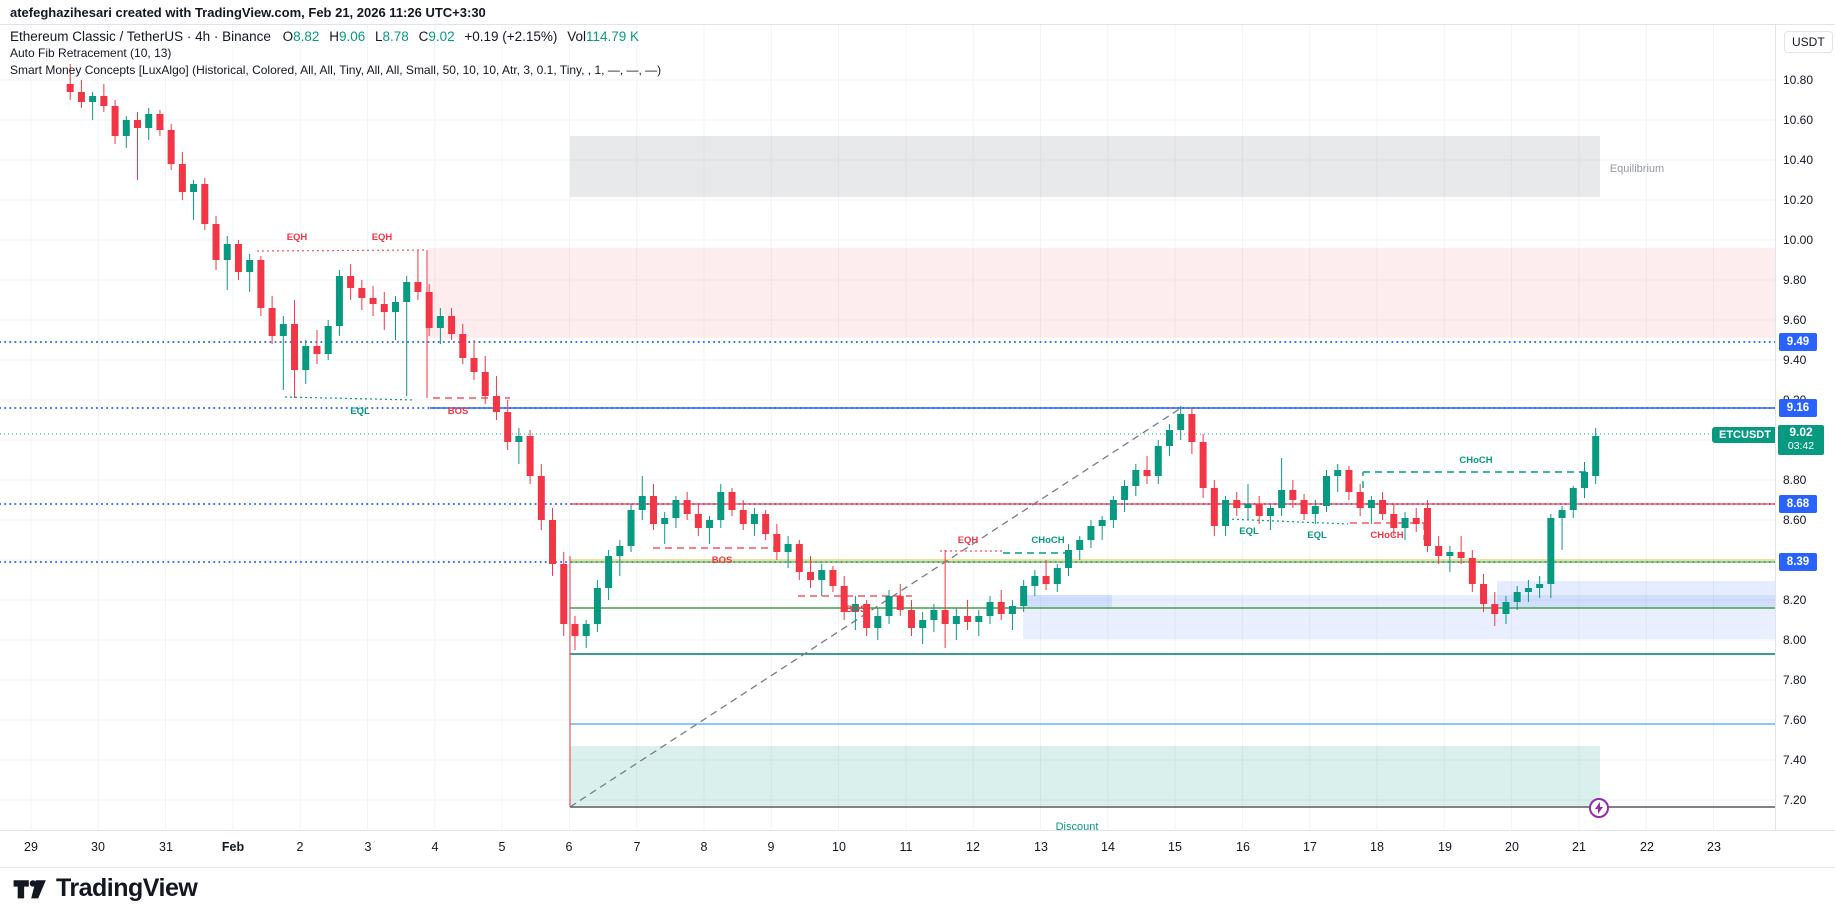 Image resolution: width=1835 pixels, height=921 pixels. Describe the element at coordinates (502, 847) in the screenshot. I see `time-tick-label: 5` at that location.